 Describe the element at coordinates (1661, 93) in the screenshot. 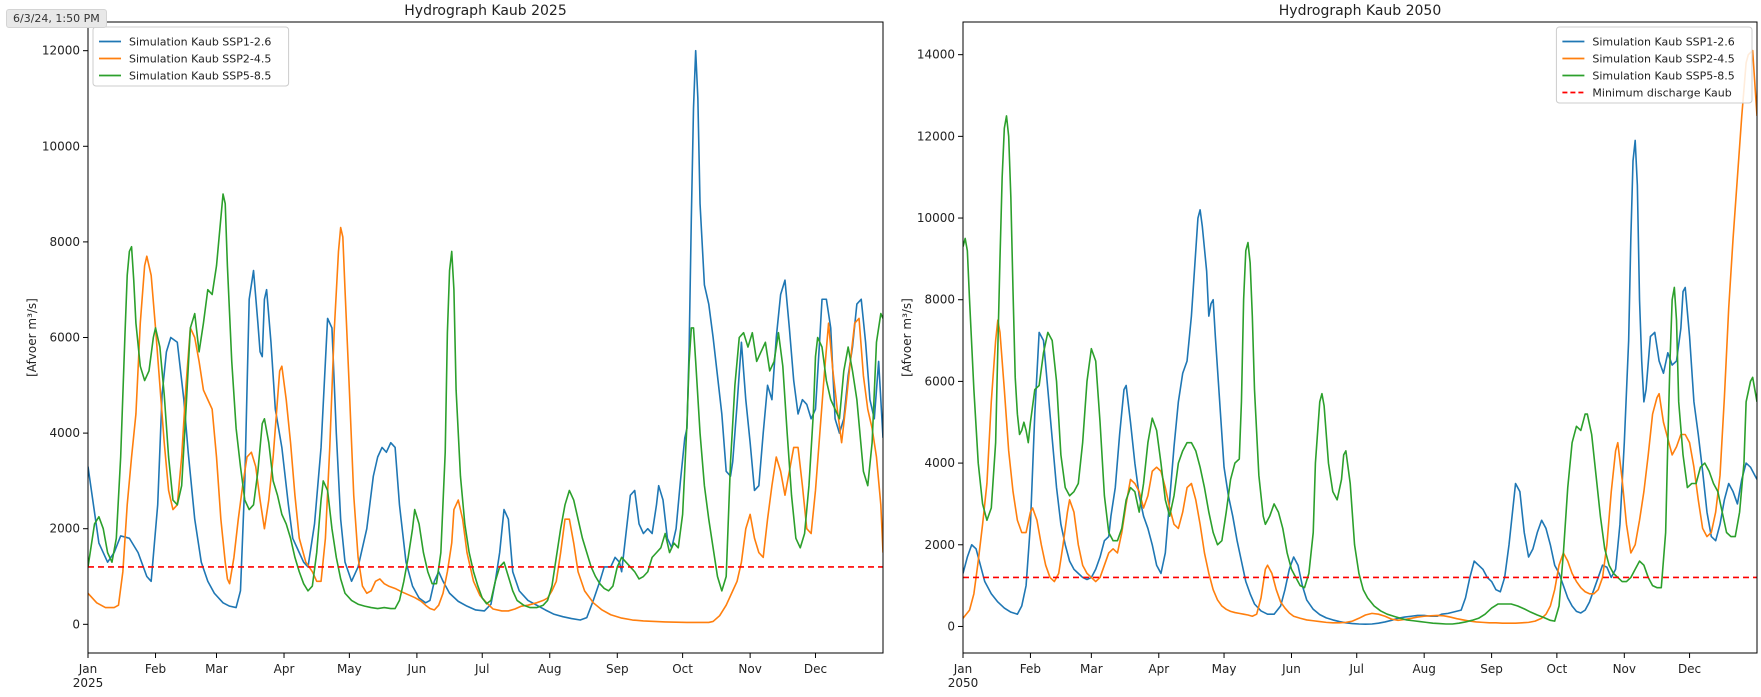

I see `legend-label: Minimum discharge Kaub` at that location.